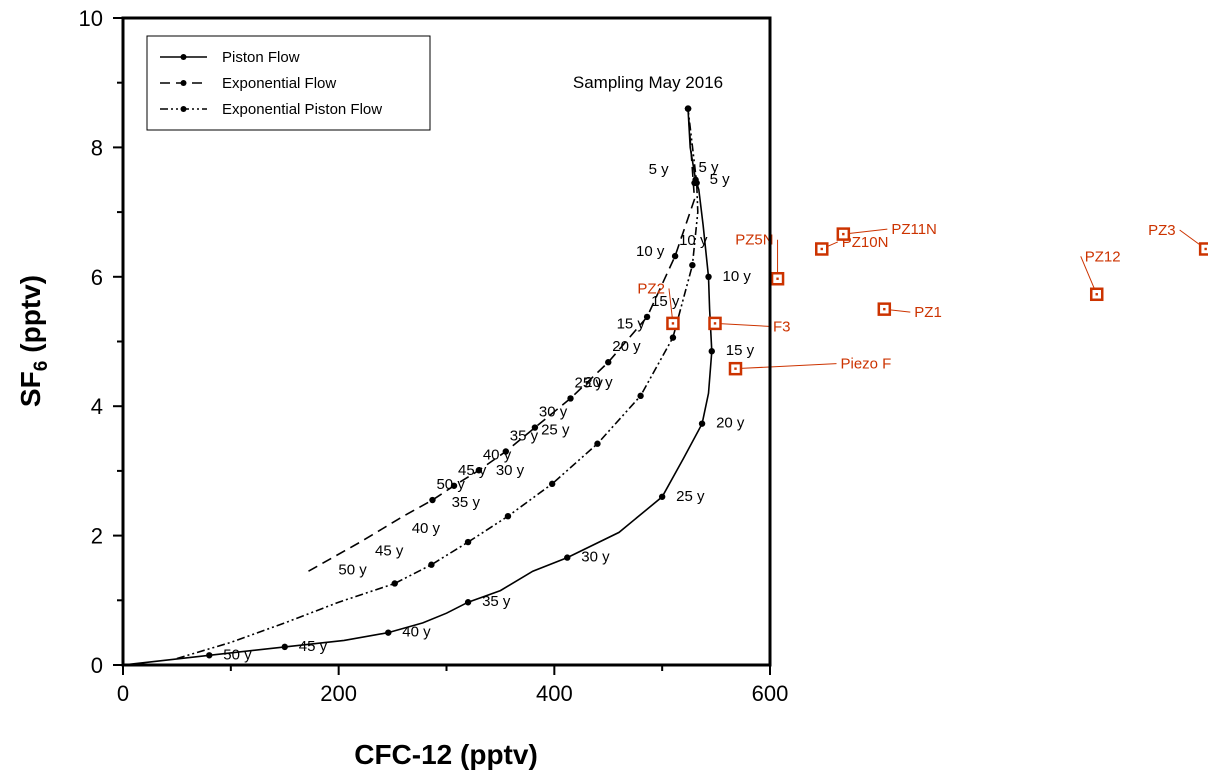 The image size is (1208, 778). Describe the element at coordinates (97, 406) in the screenshot. I see `y-tick-label: 4` at that location.